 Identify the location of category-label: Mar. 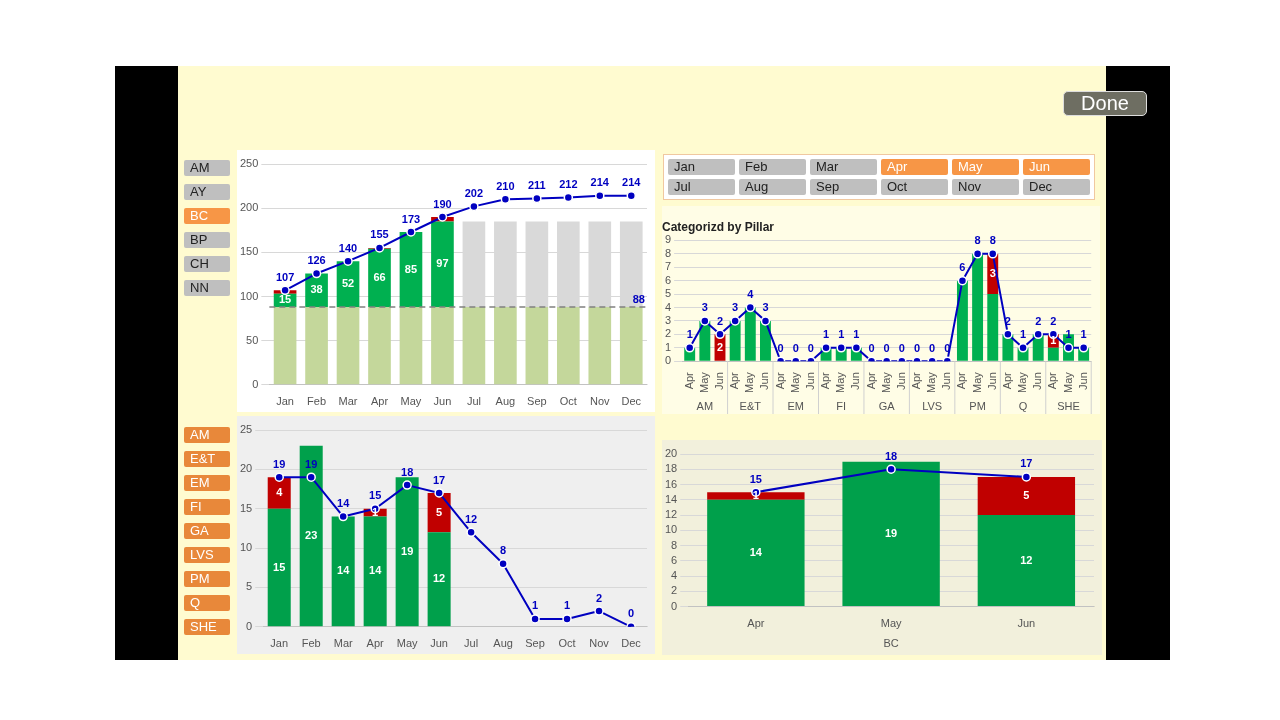
(843, 167).